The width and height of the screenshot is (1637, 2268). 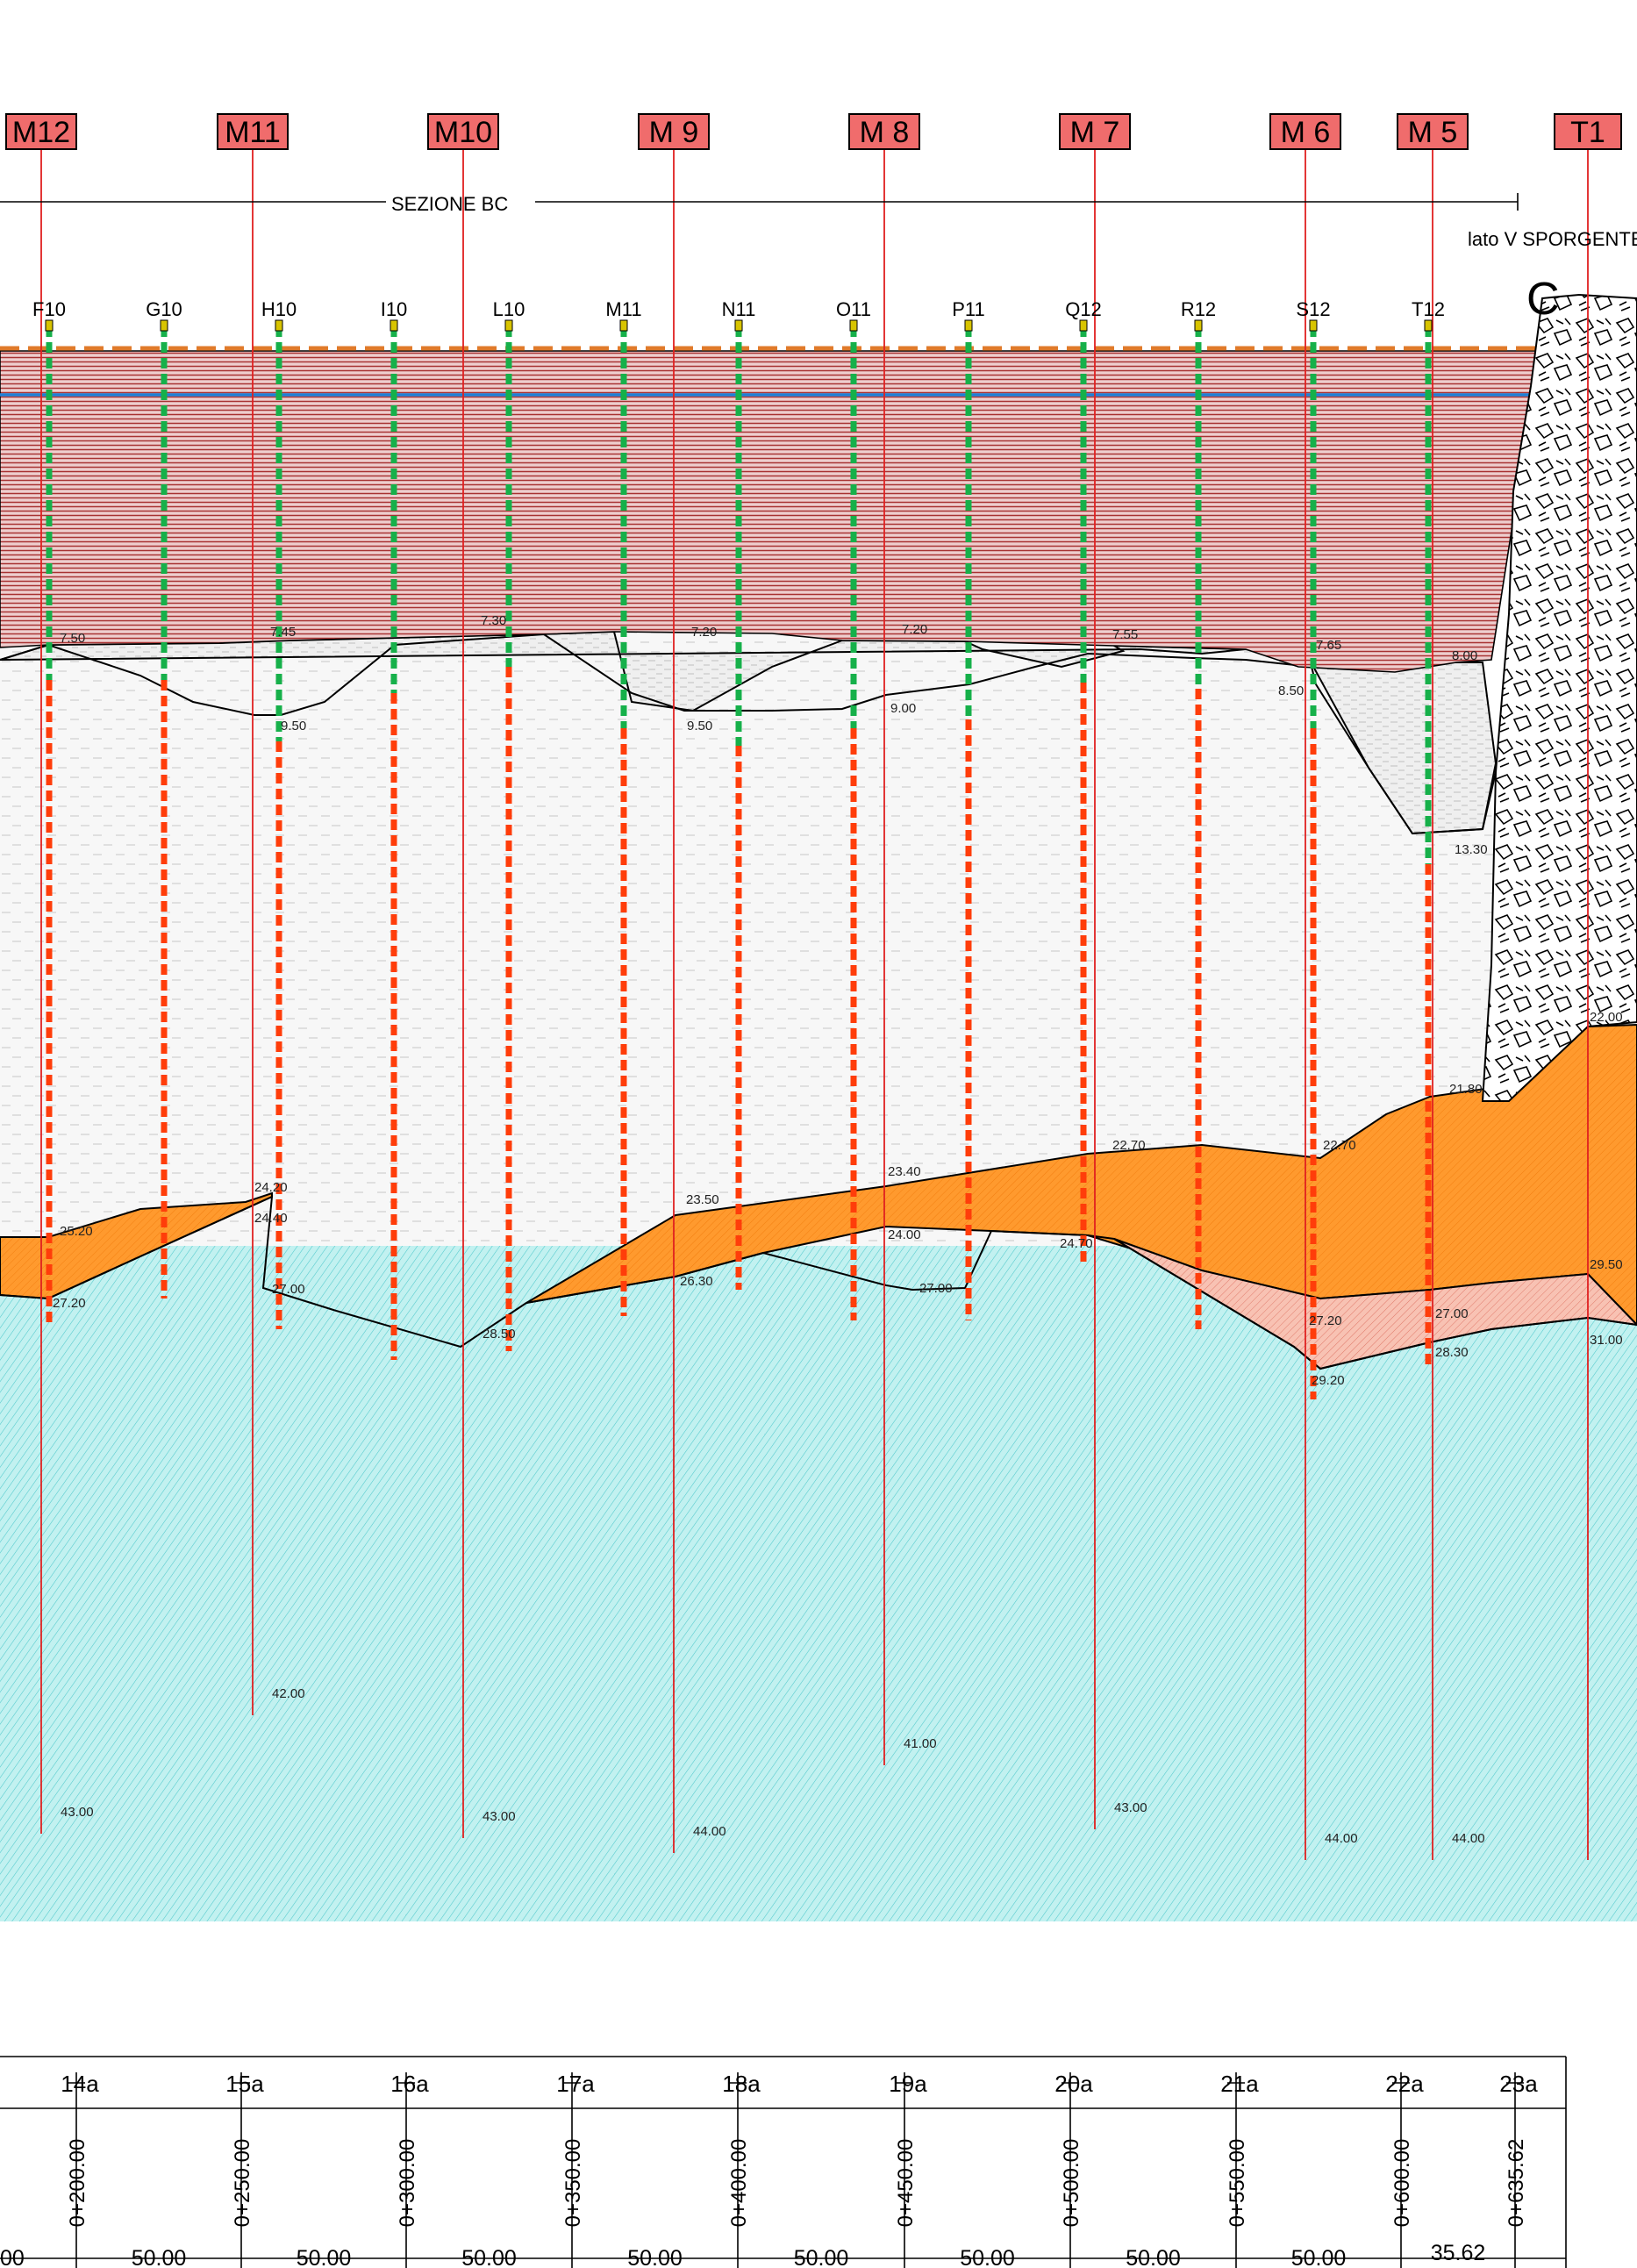 What do you see at coordinates (739, 2183) in the screenshot?
I see `progressive-label: 0+400.00` at bounding box center [739, 2183].